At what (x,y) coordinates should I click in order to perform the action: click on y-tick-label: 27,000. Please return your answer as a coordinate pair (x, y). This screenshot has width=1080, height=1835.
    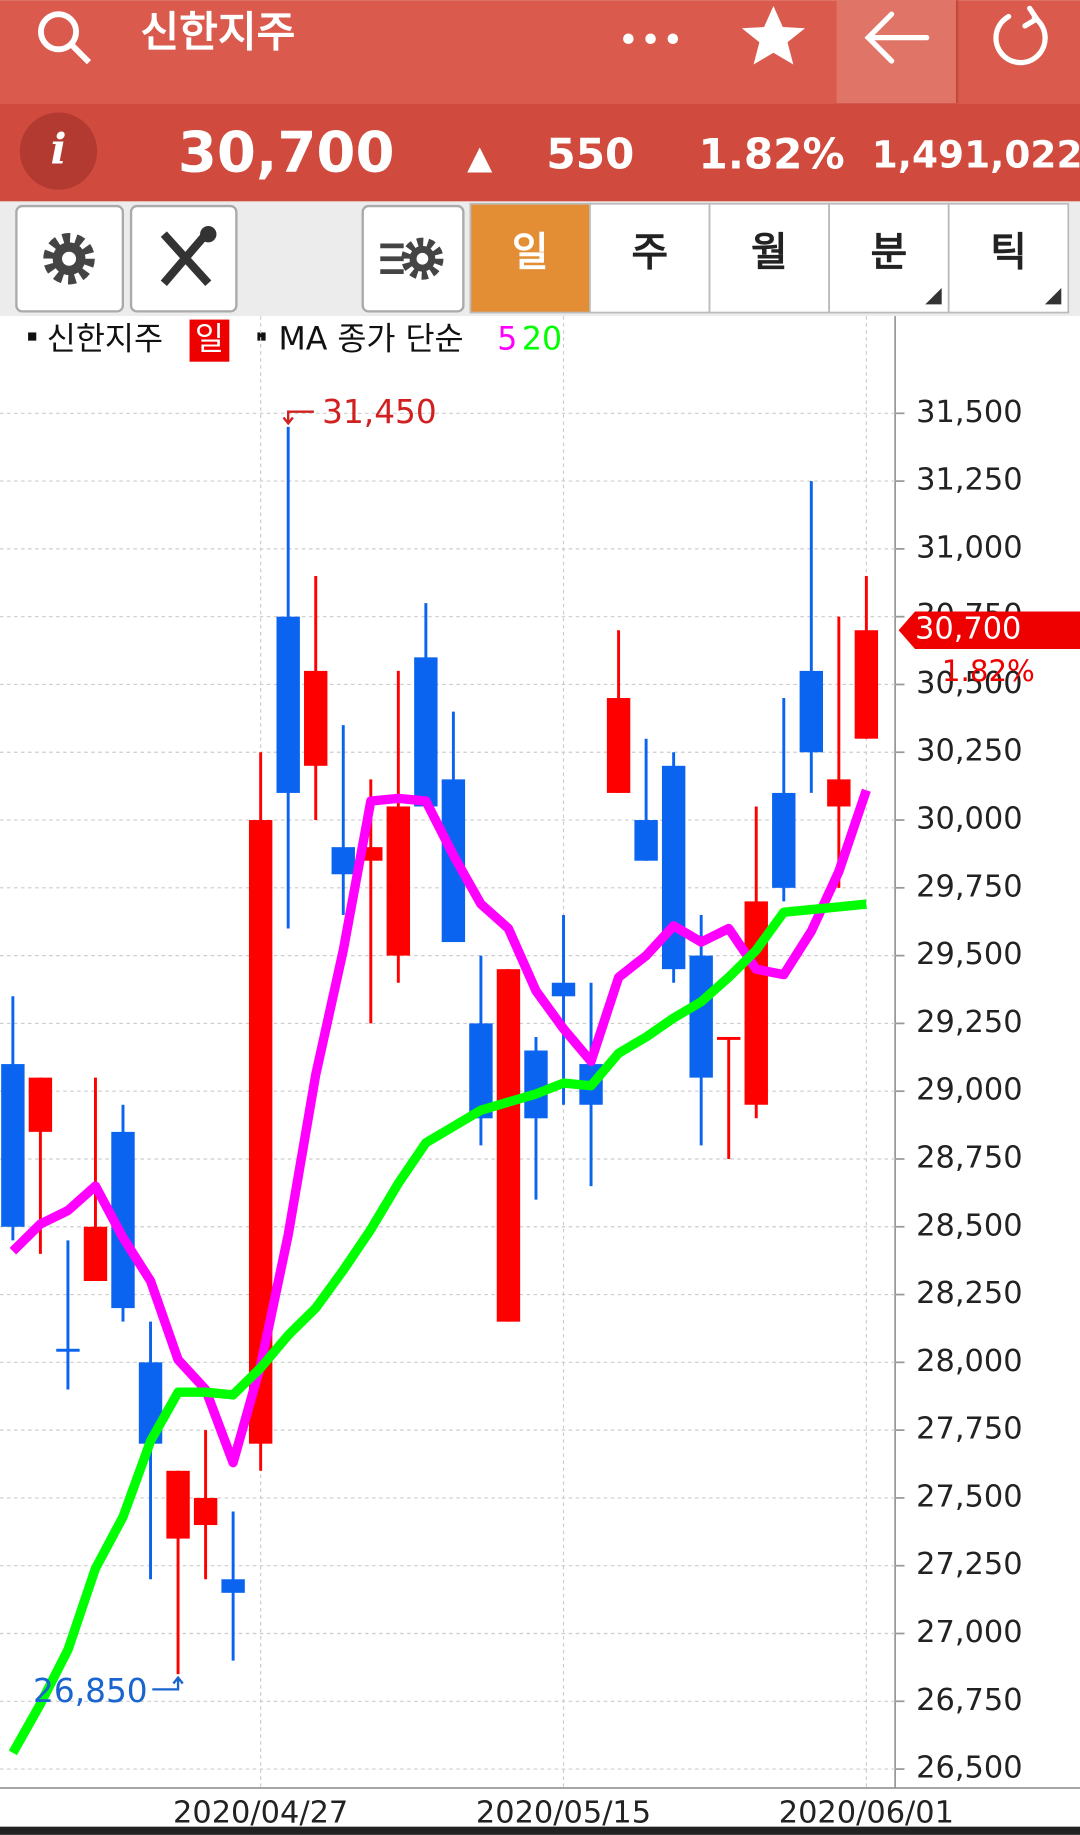
    Looking at the image, I should click on (969, 1632).